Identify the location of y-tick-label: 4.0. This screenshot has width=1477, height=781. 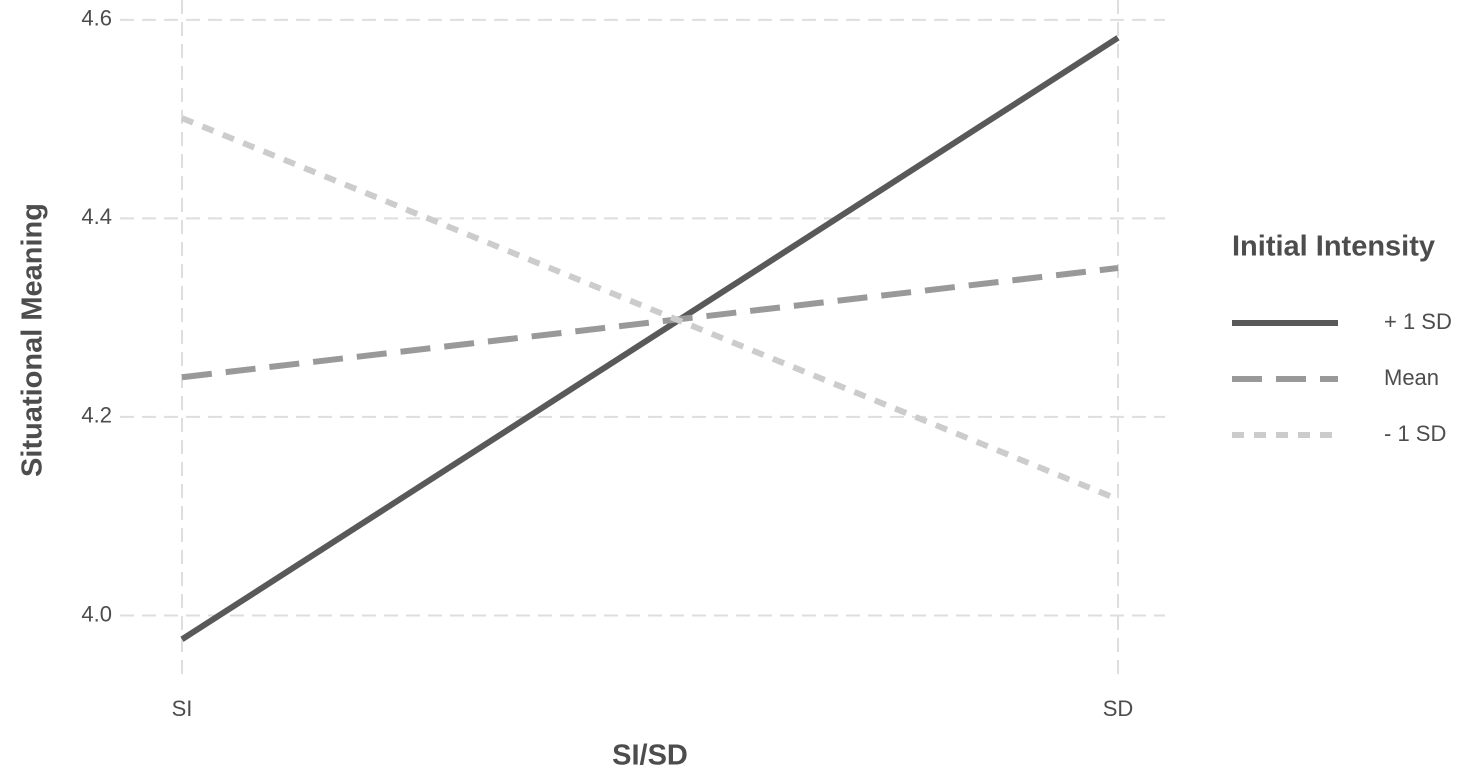
(96, 613).